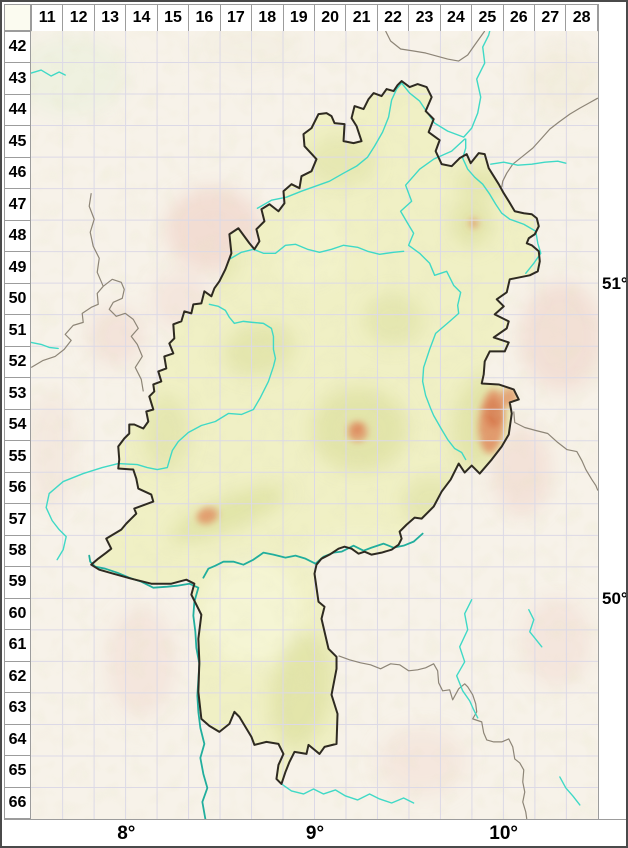 The width and height of the screenshot is (628, 848). Describe the element at coordinates (347, 793) in the screenshot. I see `river-neckar` at that location.